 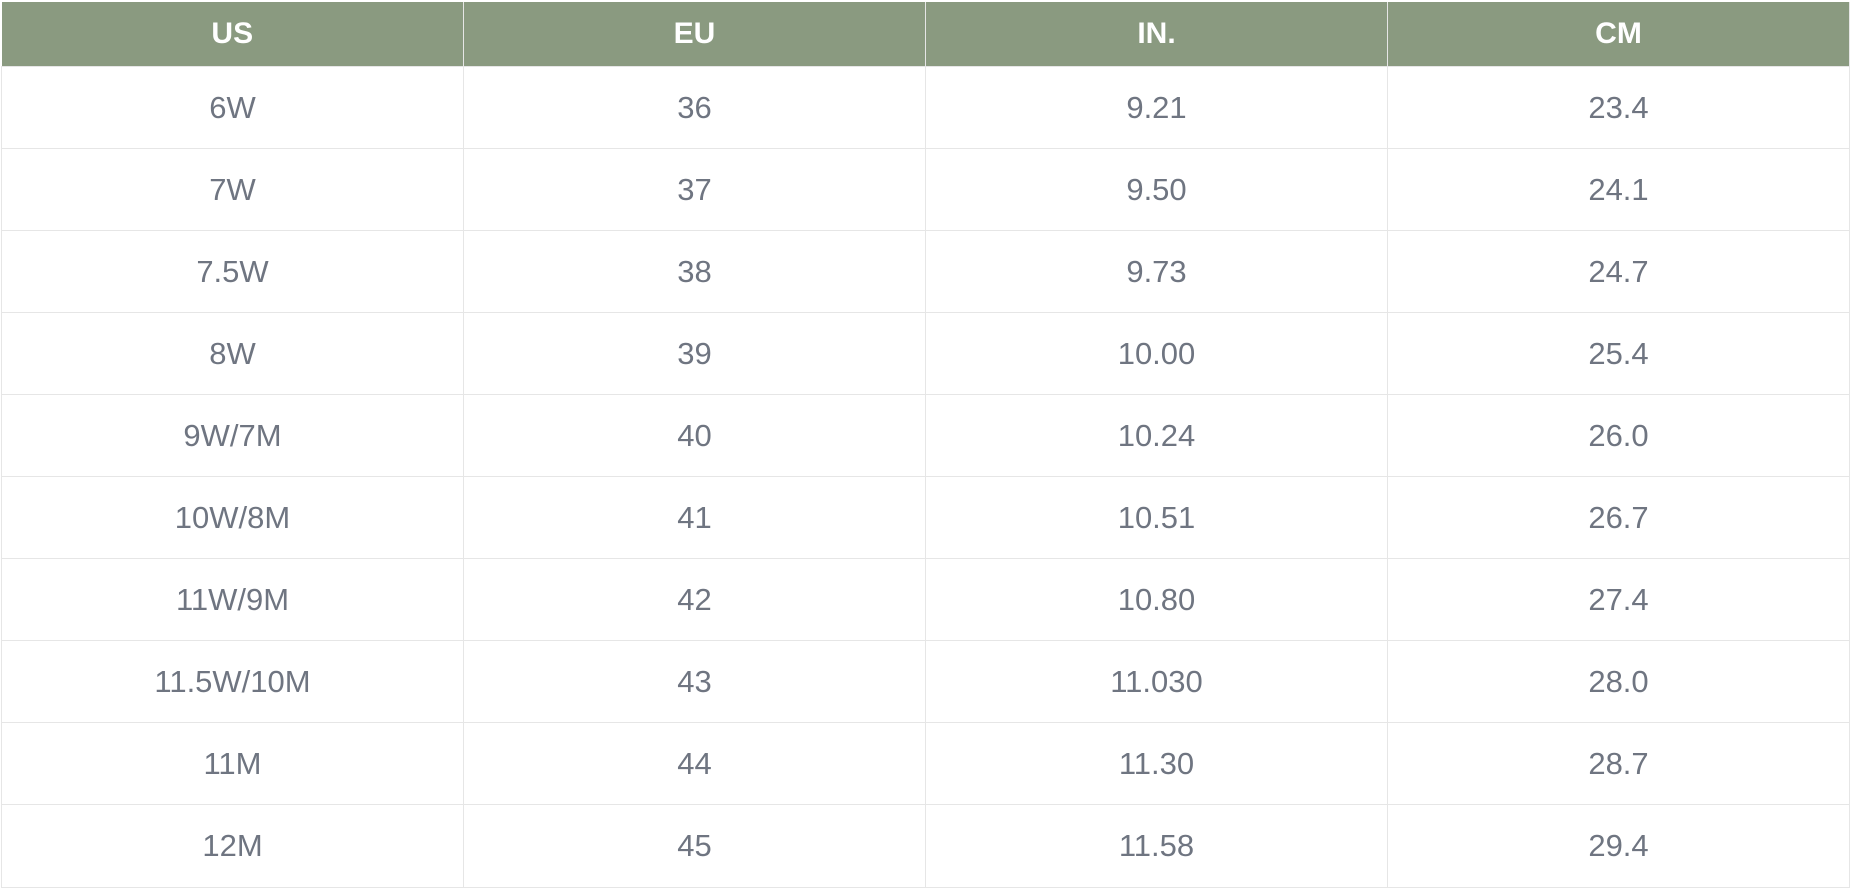 I want to click on cell-inches: 9.73, so click(x=1156, y=271).